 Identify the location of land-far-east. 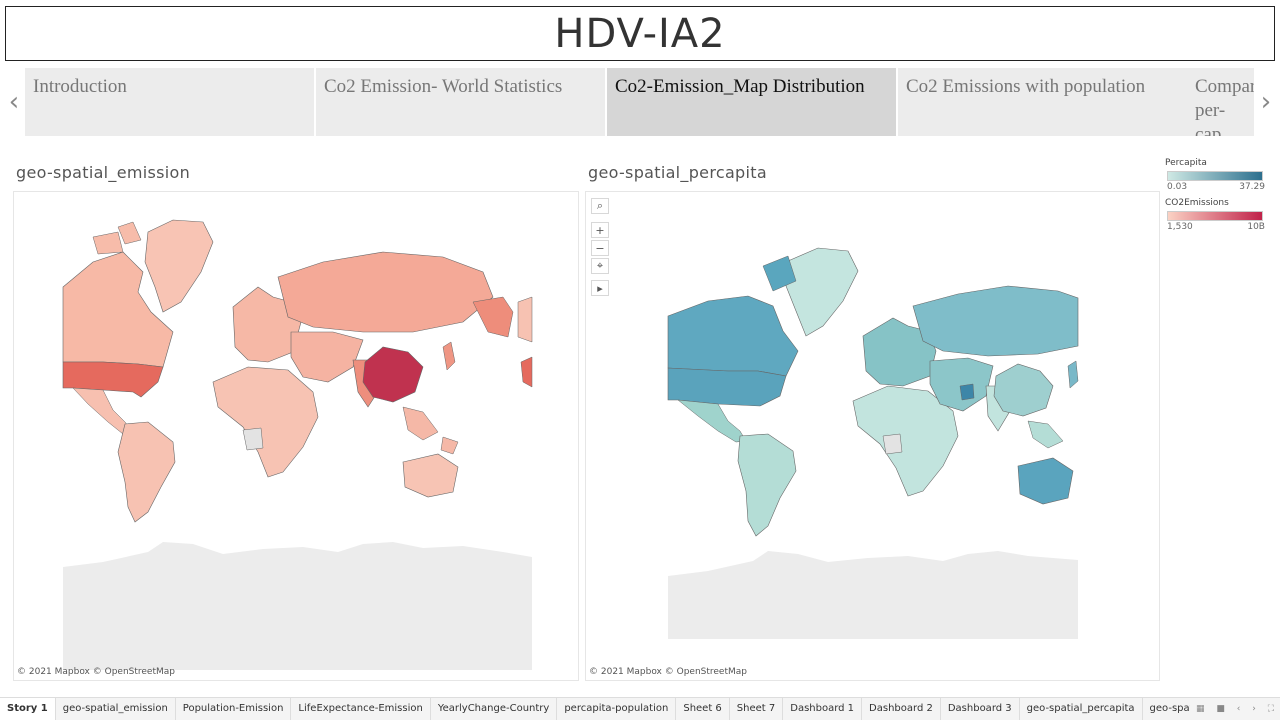
(493, 317).